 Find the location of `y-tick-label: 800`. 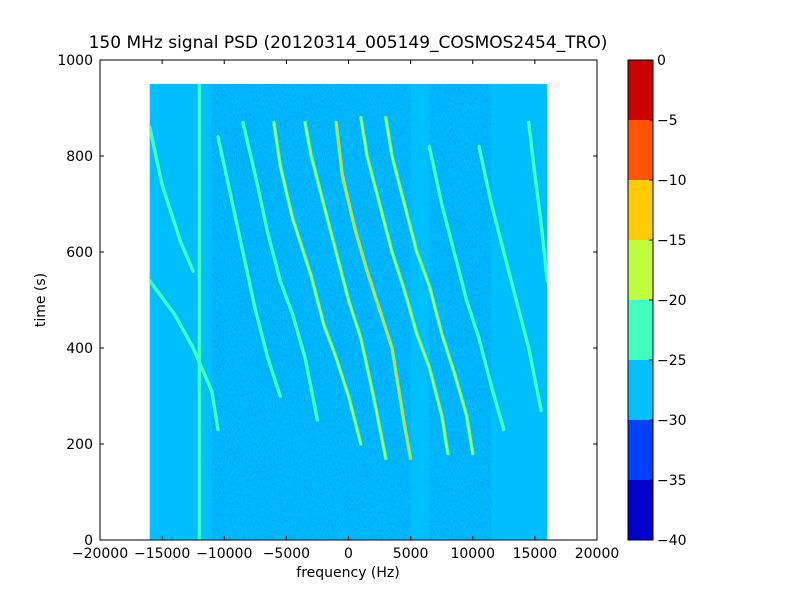

y-tick-label: 800 is located at coordinates (79, 157).